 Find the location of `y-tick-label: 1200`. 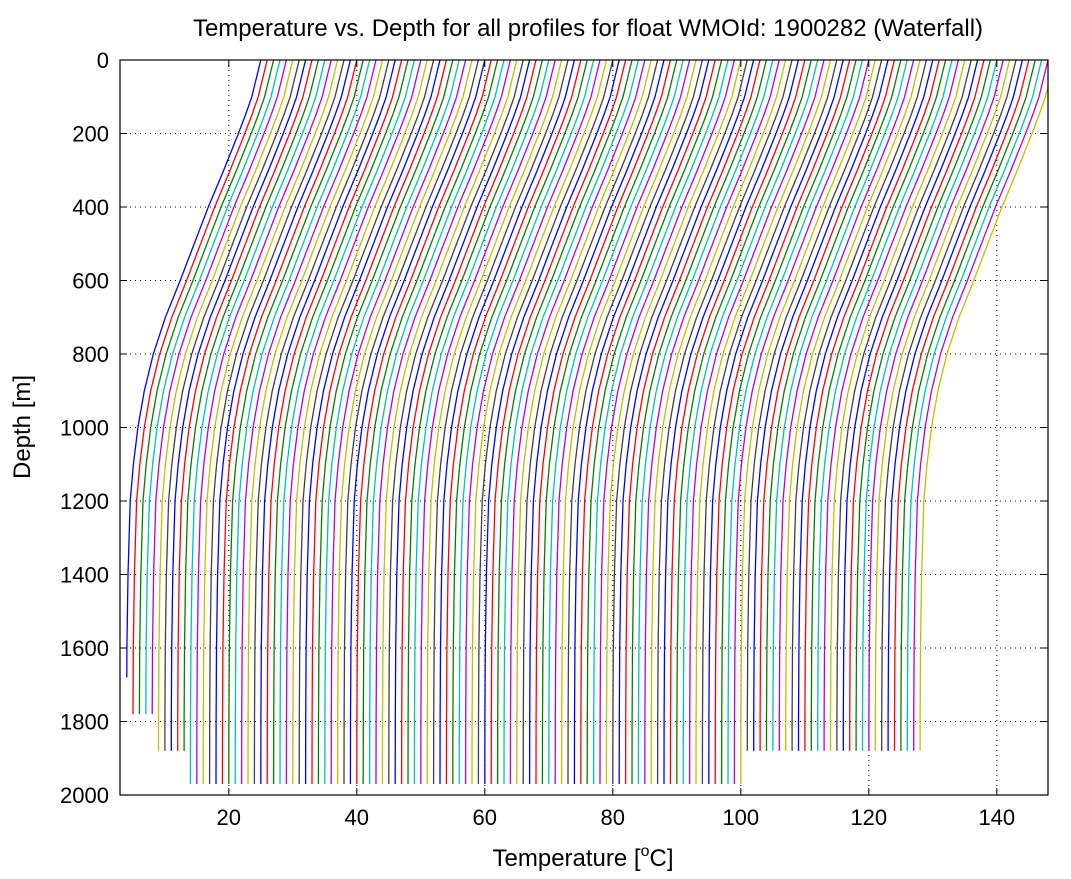

y-tick-label: 1200 is located at coordinates (84, 501).